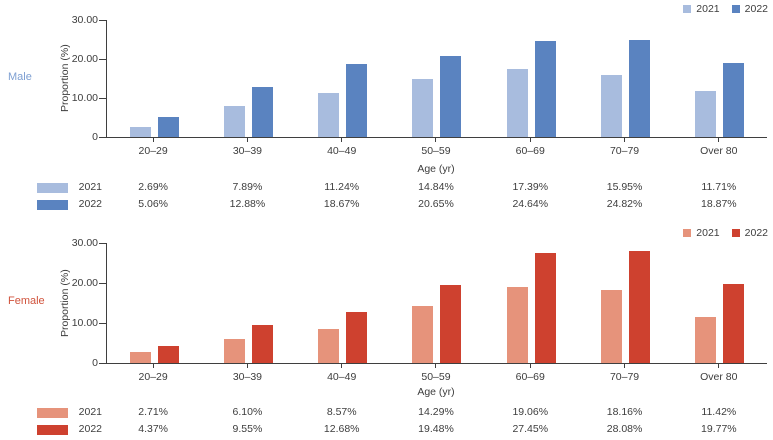 Image resolution: width=773 pixels, height=440 pixels. Describe the element at coordinates (756, 233) in the screenshot. I see `legend-label: 2022` at that location.